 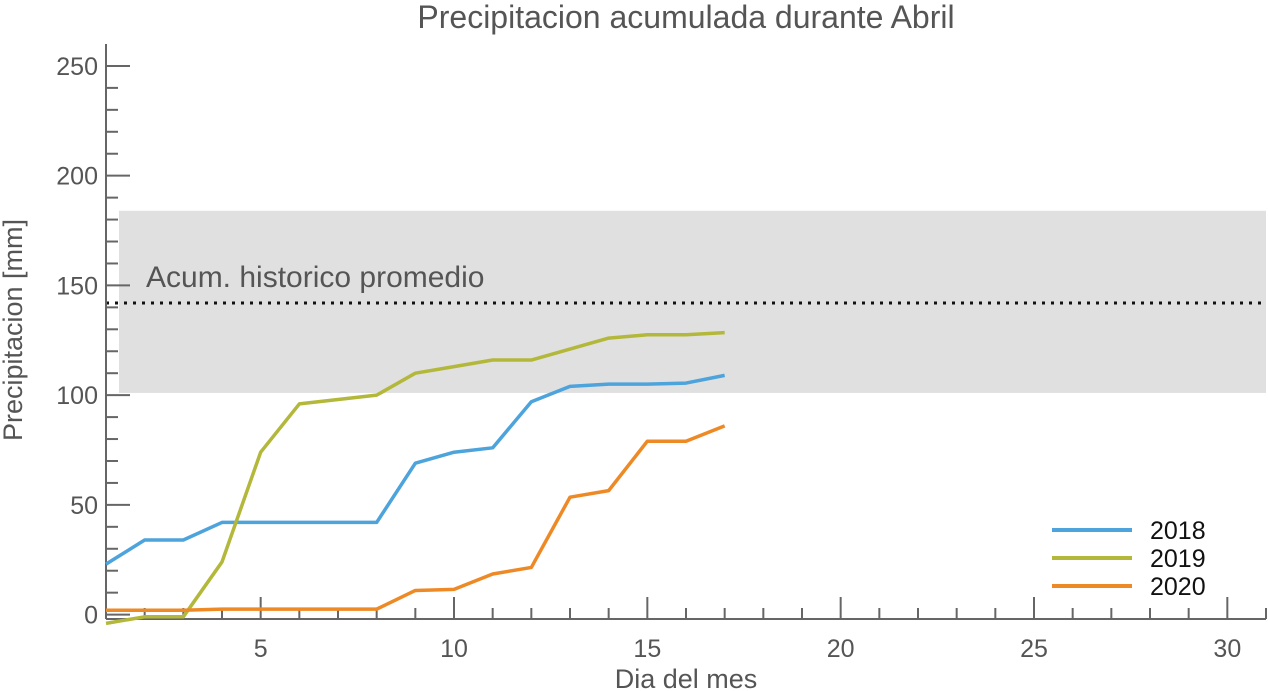 What do you see at coordinates (1178, 531) in the screenshot?
I see `legend-label-2018: 2018` at bounding box center [1178, 531].